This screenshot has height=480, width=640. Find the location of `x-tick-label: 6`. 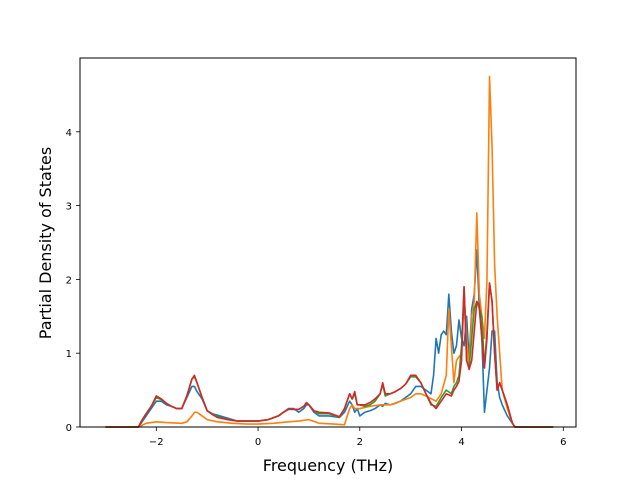

x-tick-label: 6 is located at coordinates (563, 442).